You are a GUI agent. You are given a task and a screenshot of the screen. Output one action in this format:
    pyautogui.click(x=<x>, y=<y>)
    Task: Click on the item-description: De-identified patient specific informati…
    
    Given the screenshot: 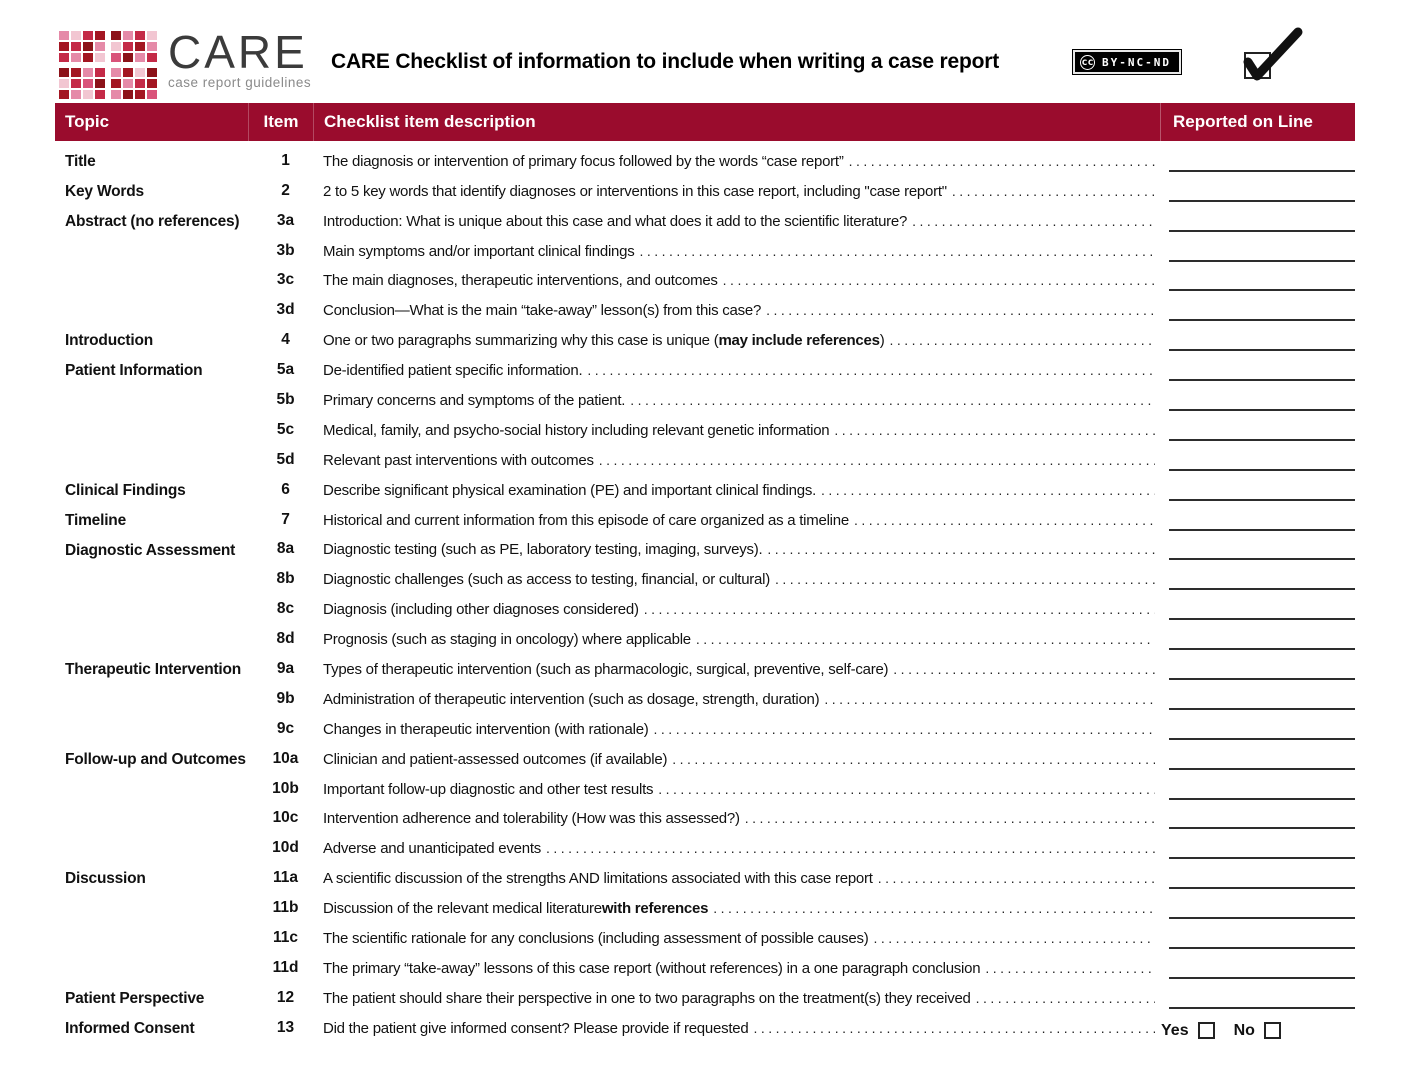 What is the action you would take?
    pyautogui.click(x=739, y=370)
    